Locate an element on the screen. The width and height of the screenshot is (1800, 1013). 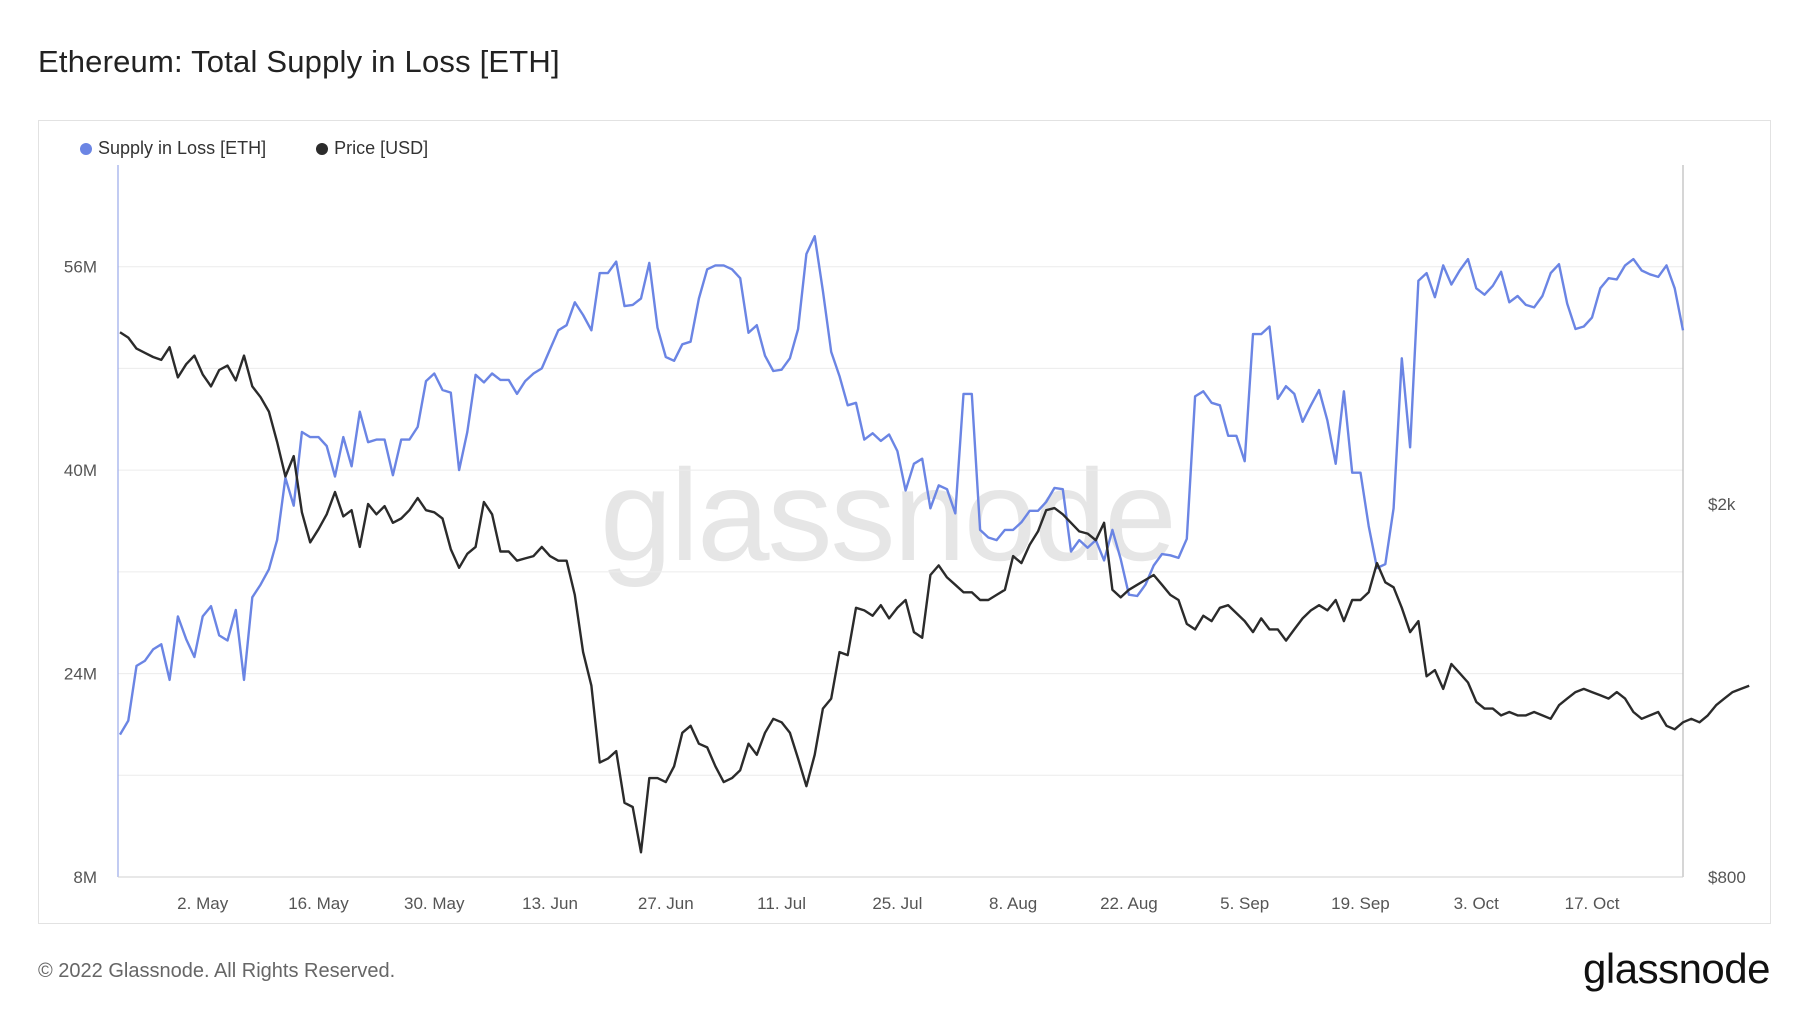
y-left-tick-label: 8M is located at coordinates (85, 877).